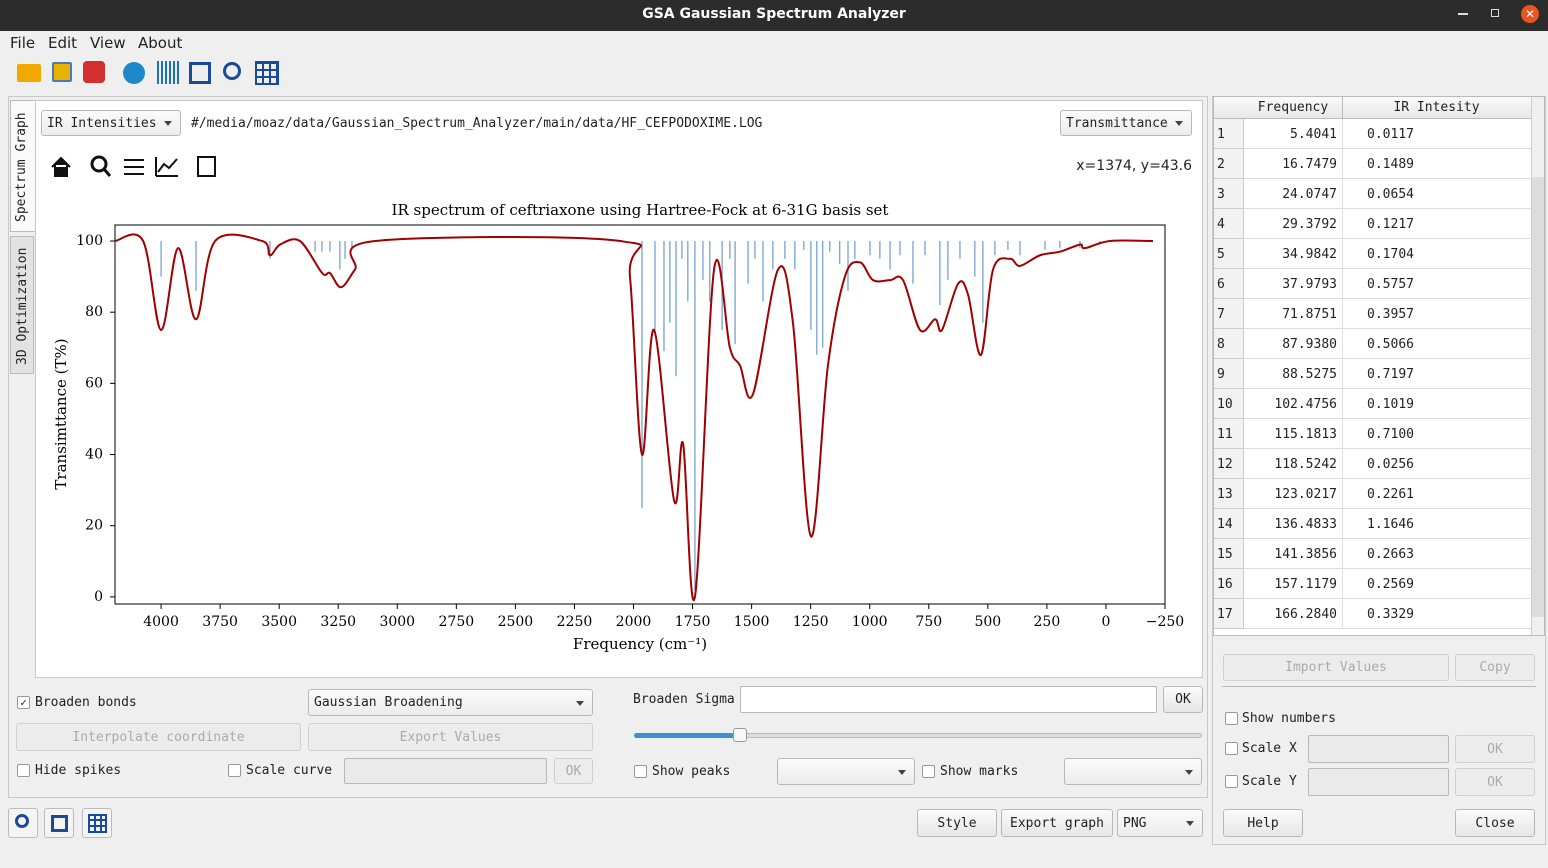 This screenshot has height=868, width=1548. What do you see at coordinates (957, 823) in the screenshot?
I see `button: Style` at bounding box center [957, 823].